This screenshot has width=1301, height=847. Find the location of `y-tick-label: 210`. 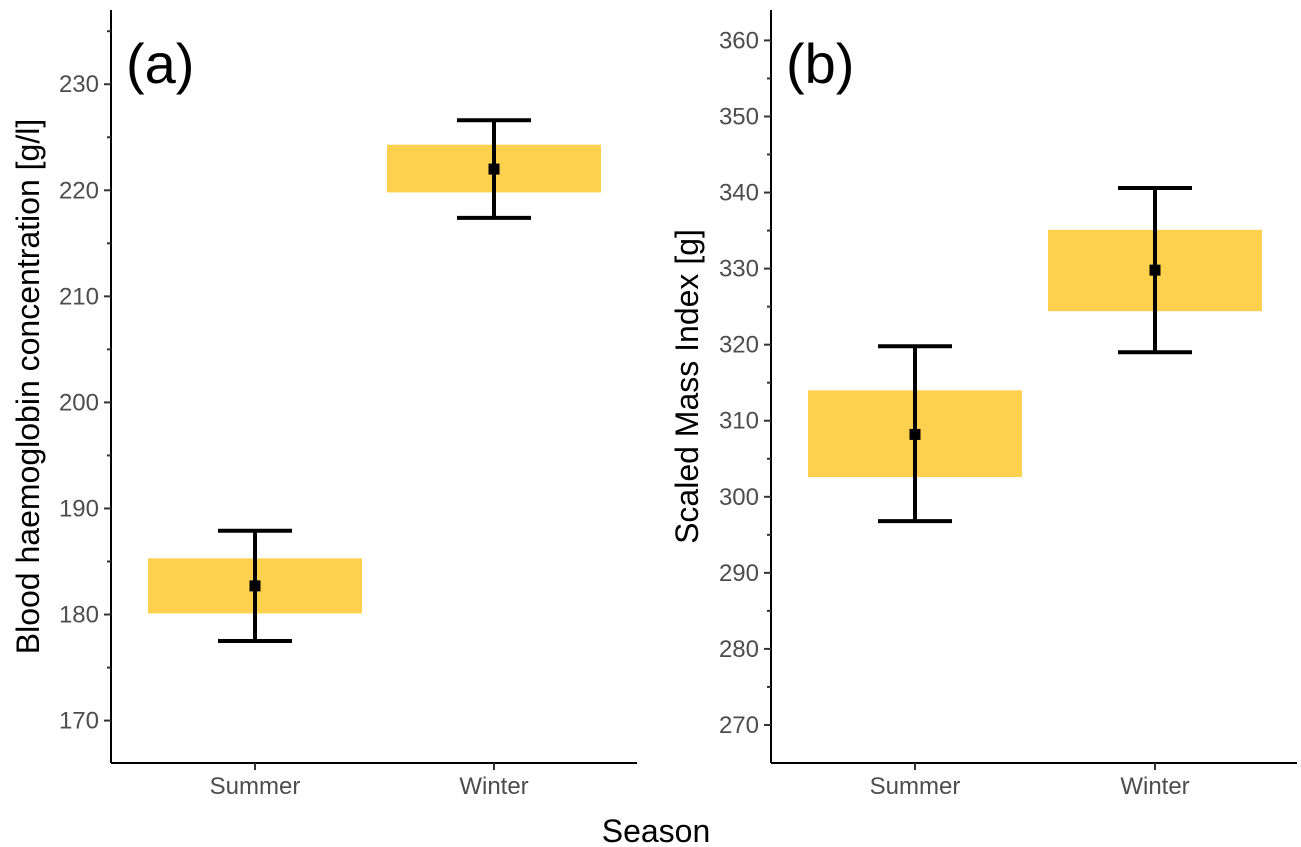

y-tick-label: 210 is located at coordinates (79, 296).